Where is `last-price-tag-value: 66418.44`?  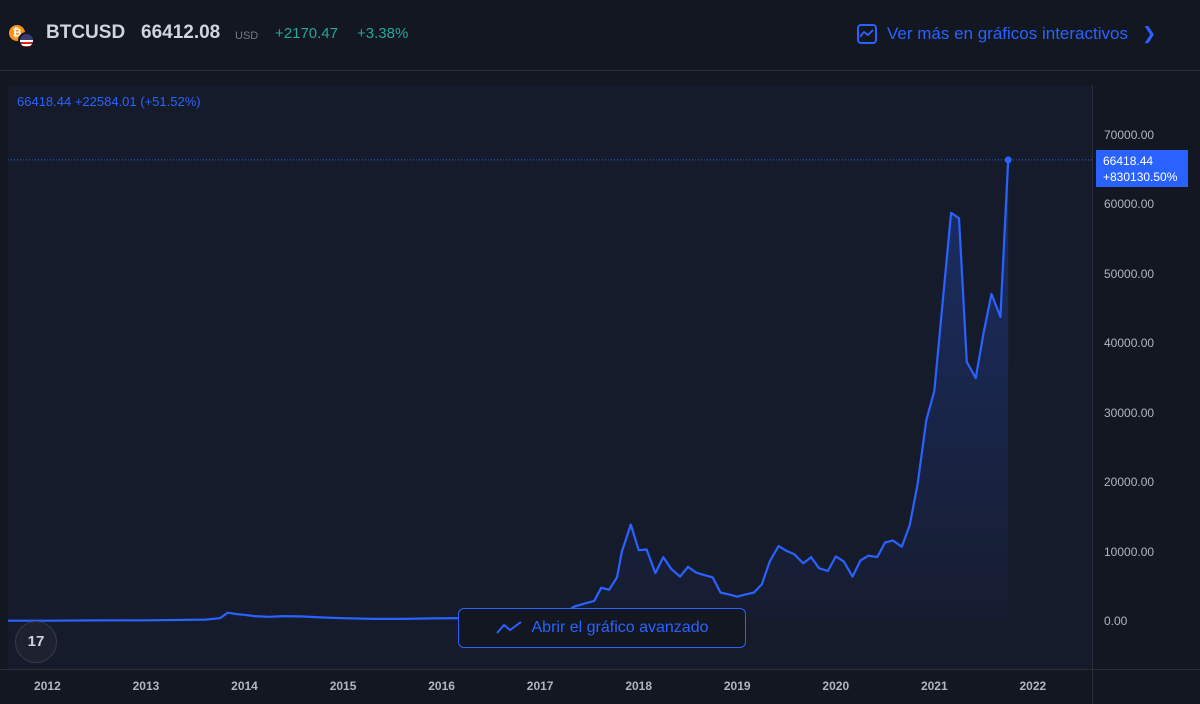 last-price-tag-value: 66418.44 is located at coordinates (1128, 161).